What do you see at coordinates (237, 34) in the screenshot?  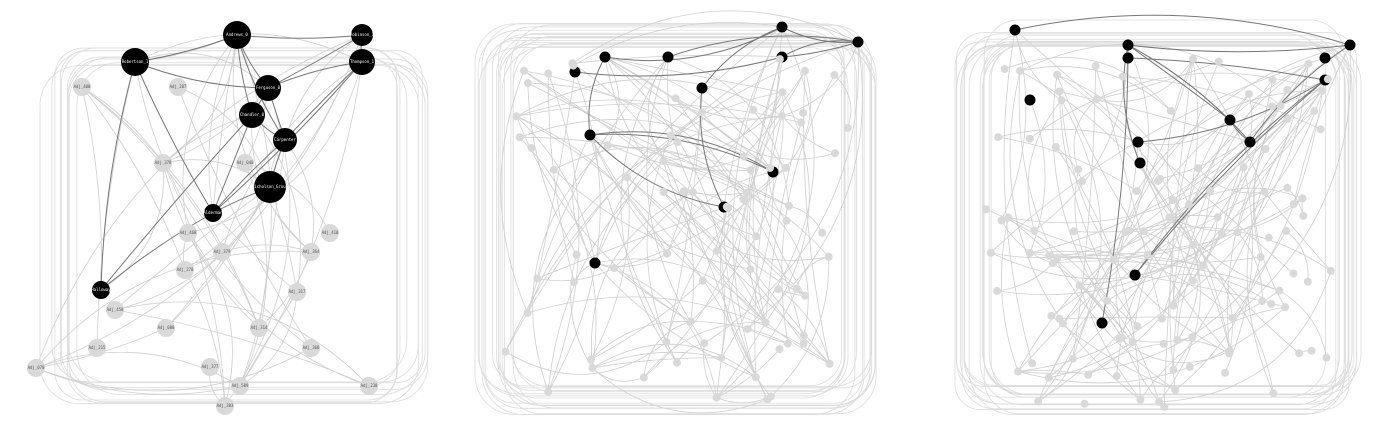 I see `node-label: Andrews_0` at bounding box center [237, 34].